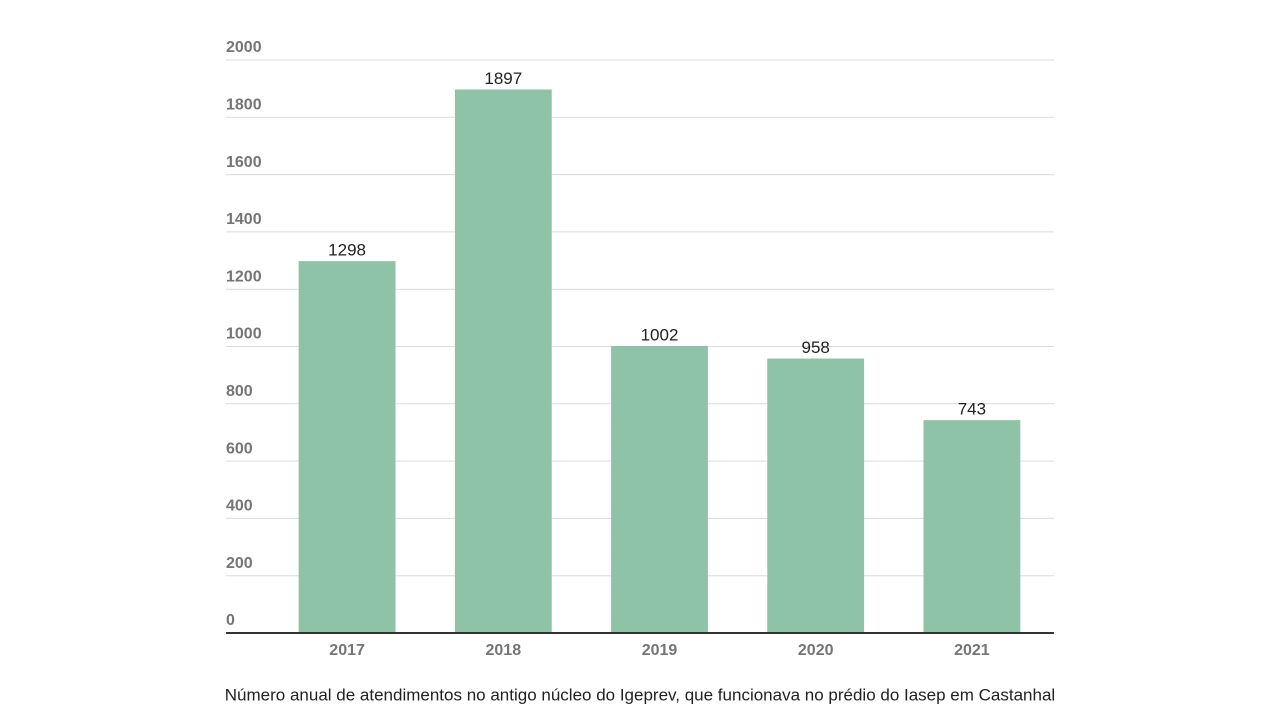  I want to click on y-tick-label: 1400, so click(244, 219).